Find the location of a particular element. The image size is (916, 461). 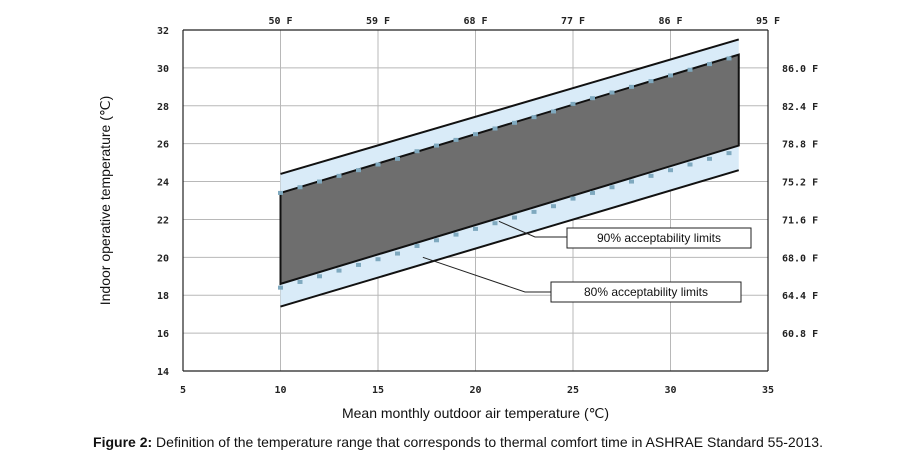

x-tick-label: 15 is located at coordinates (378, 390).